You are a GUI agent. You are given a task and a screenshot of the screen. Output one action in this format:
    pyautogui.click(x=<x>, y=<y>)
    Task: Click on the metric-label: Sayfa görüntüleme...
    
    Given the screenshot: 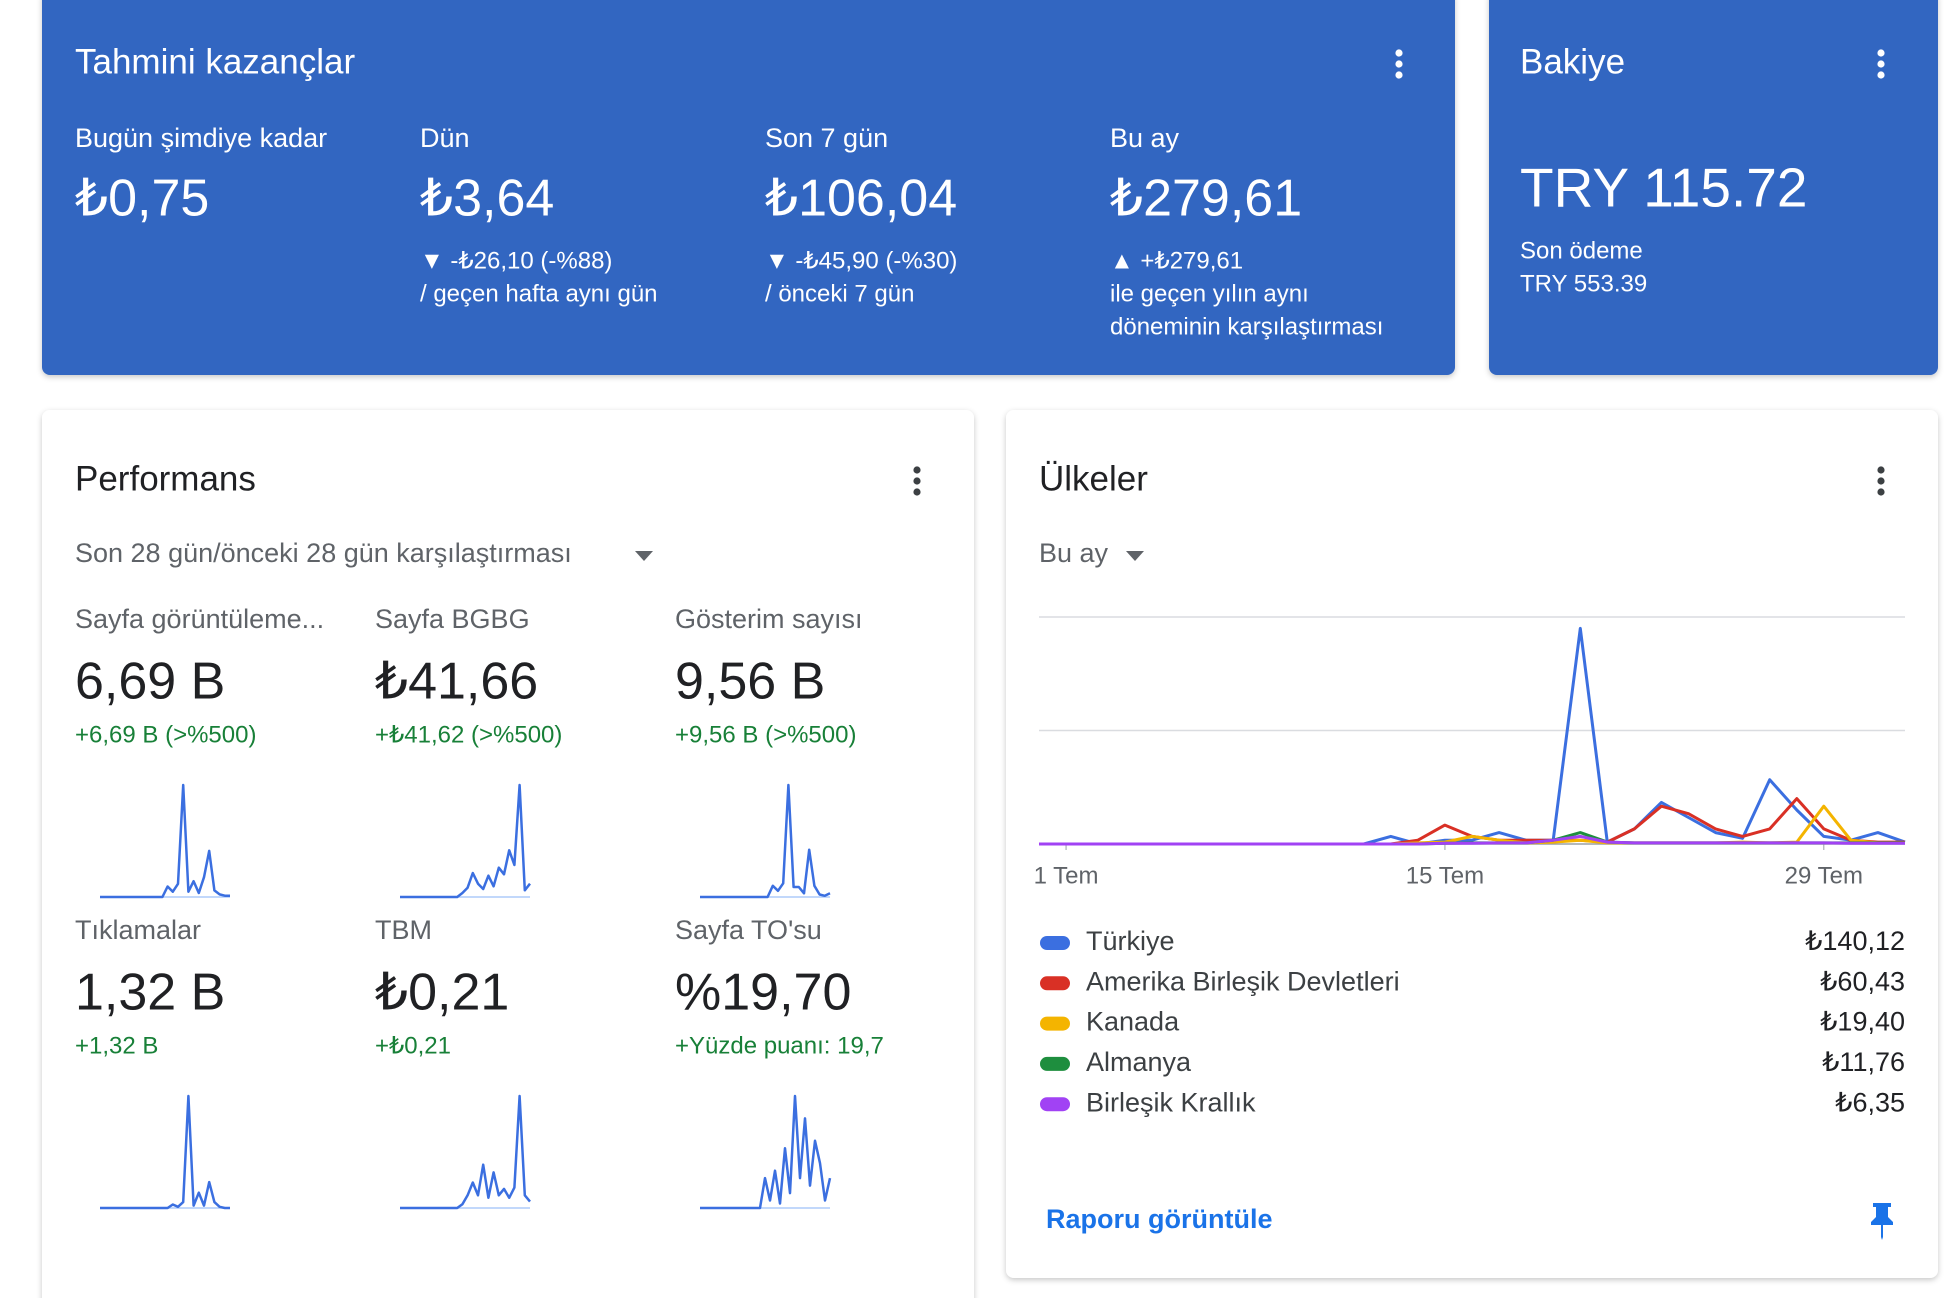 What is the action you would take?
    pyautogui.click(x=199, y=619)
    